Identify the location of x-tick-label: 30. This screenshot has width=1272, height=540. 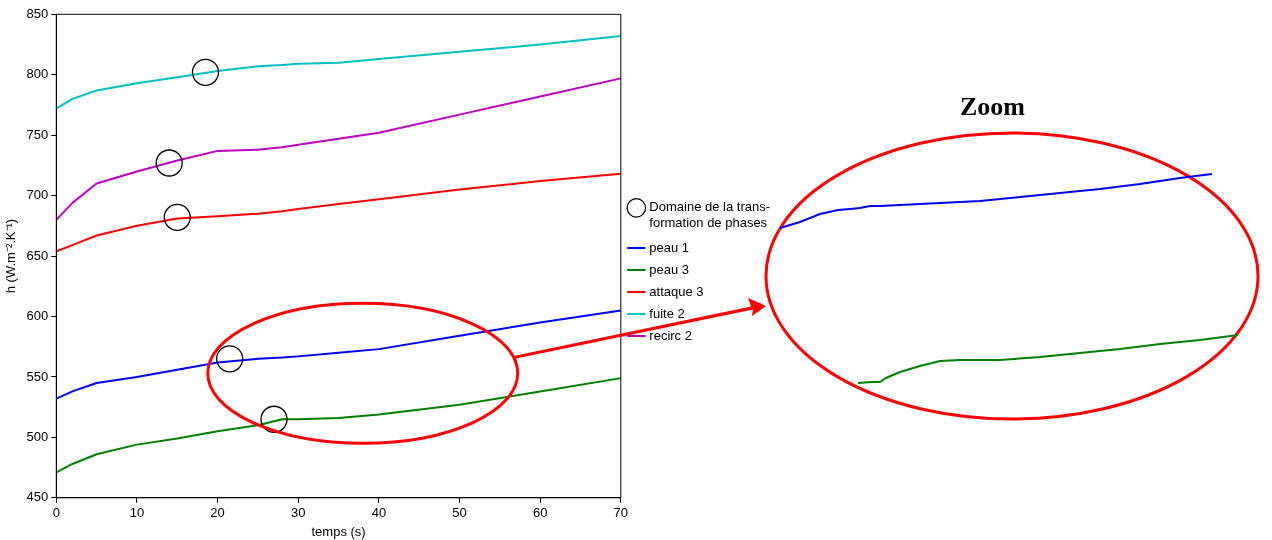
(298, 513).